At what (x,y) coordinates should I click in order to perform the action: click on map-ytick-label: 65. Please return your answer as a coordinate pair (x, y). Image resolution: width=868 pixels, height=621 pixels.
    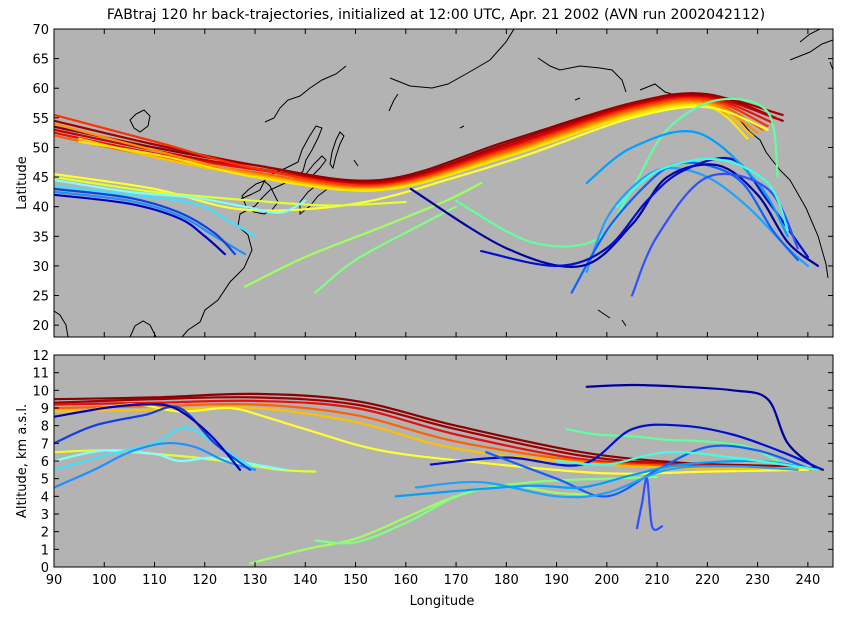
    Looking at the image, I should click on (40, 60).